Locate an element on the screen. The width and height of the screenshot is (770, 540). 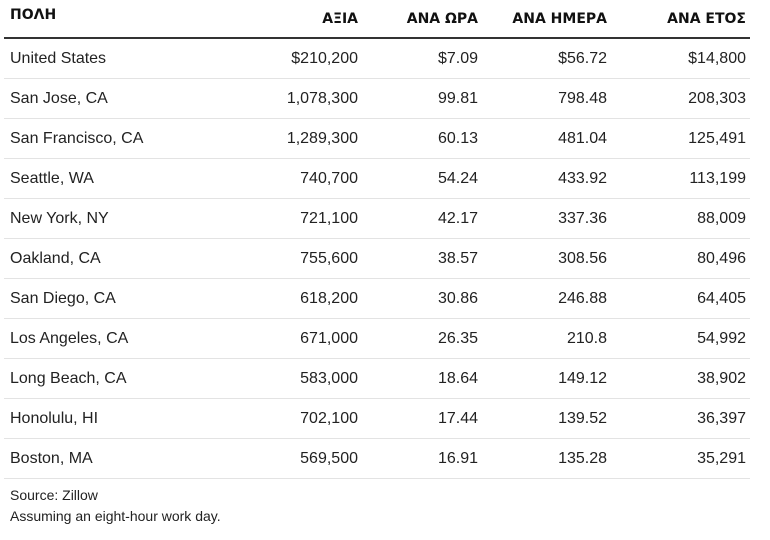
cell-per-year: 80,496 is located at coordinates (680, 258).